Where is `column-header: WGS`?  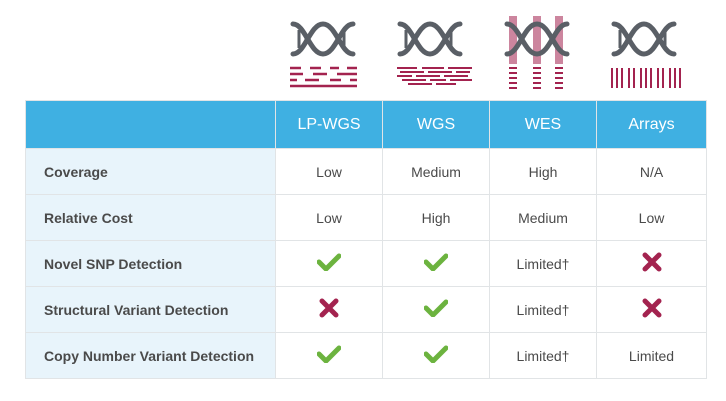 column-header: WGS is located at coordinates (436, 124).